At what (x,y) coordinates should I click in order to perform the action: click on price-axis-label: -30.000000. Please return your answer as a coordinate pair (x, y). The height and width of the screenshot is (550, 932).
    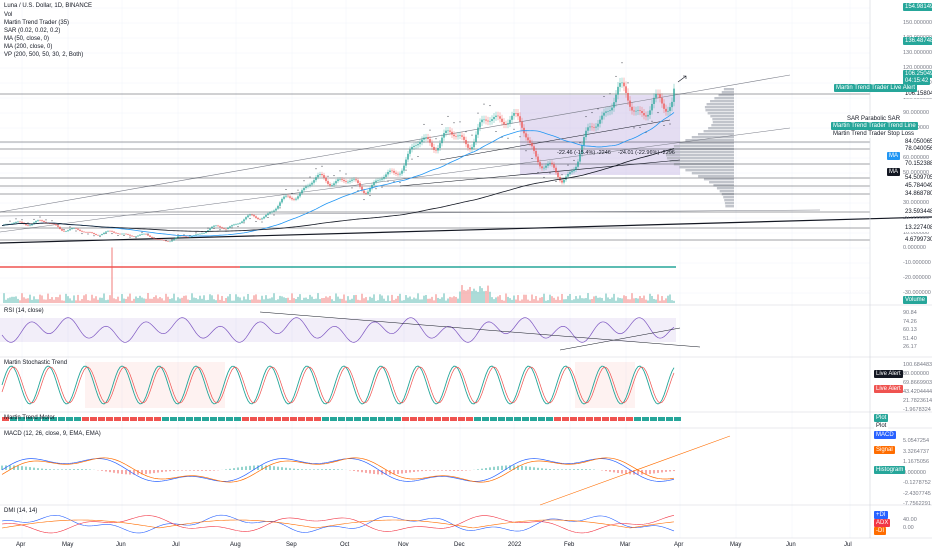
    Looking at the image, I should click on (917, 292).